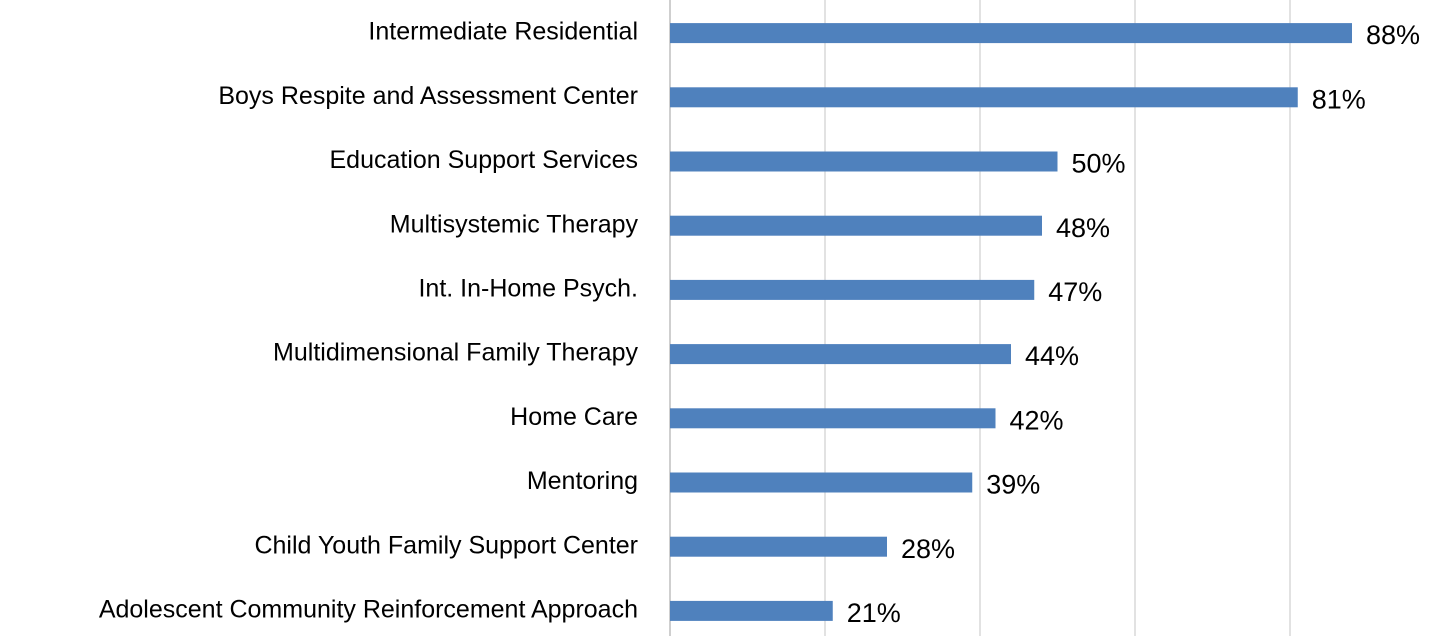  Describe the element at coordinates (455, 353) in the screenshot. I see `y-tick-label: Multidimensional Family Therapy` at that location.